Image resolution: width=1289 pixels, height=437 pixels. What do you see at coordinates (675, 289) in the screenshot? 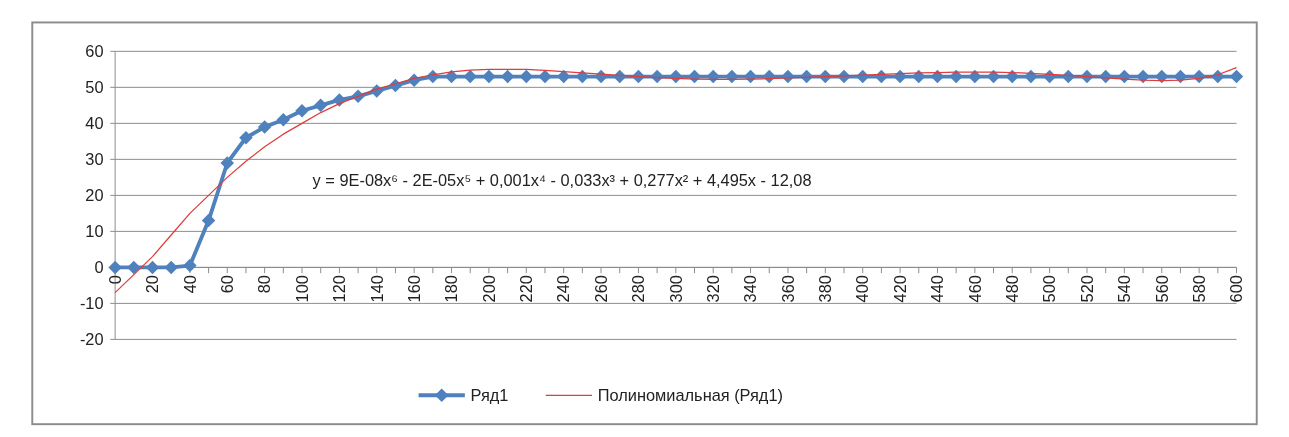
I see `x-tick-label: 300` at bounding box center [675, 289].